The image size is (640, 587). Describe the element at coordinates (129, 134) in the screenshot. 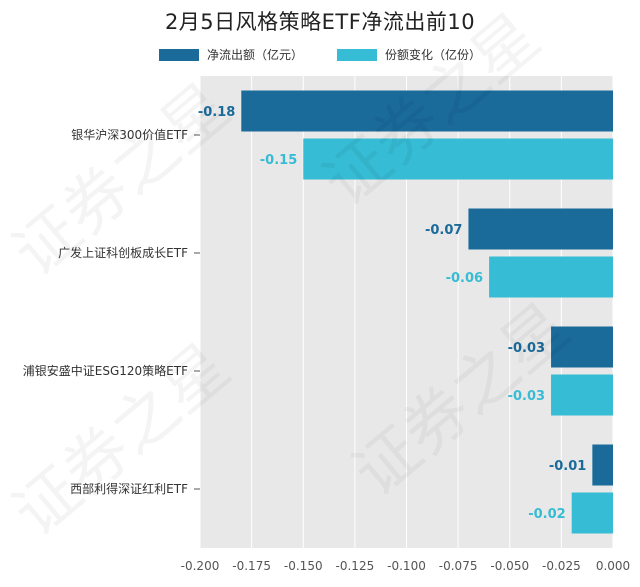

I see `category-label: 银华沪深300价值ETF` at that location.